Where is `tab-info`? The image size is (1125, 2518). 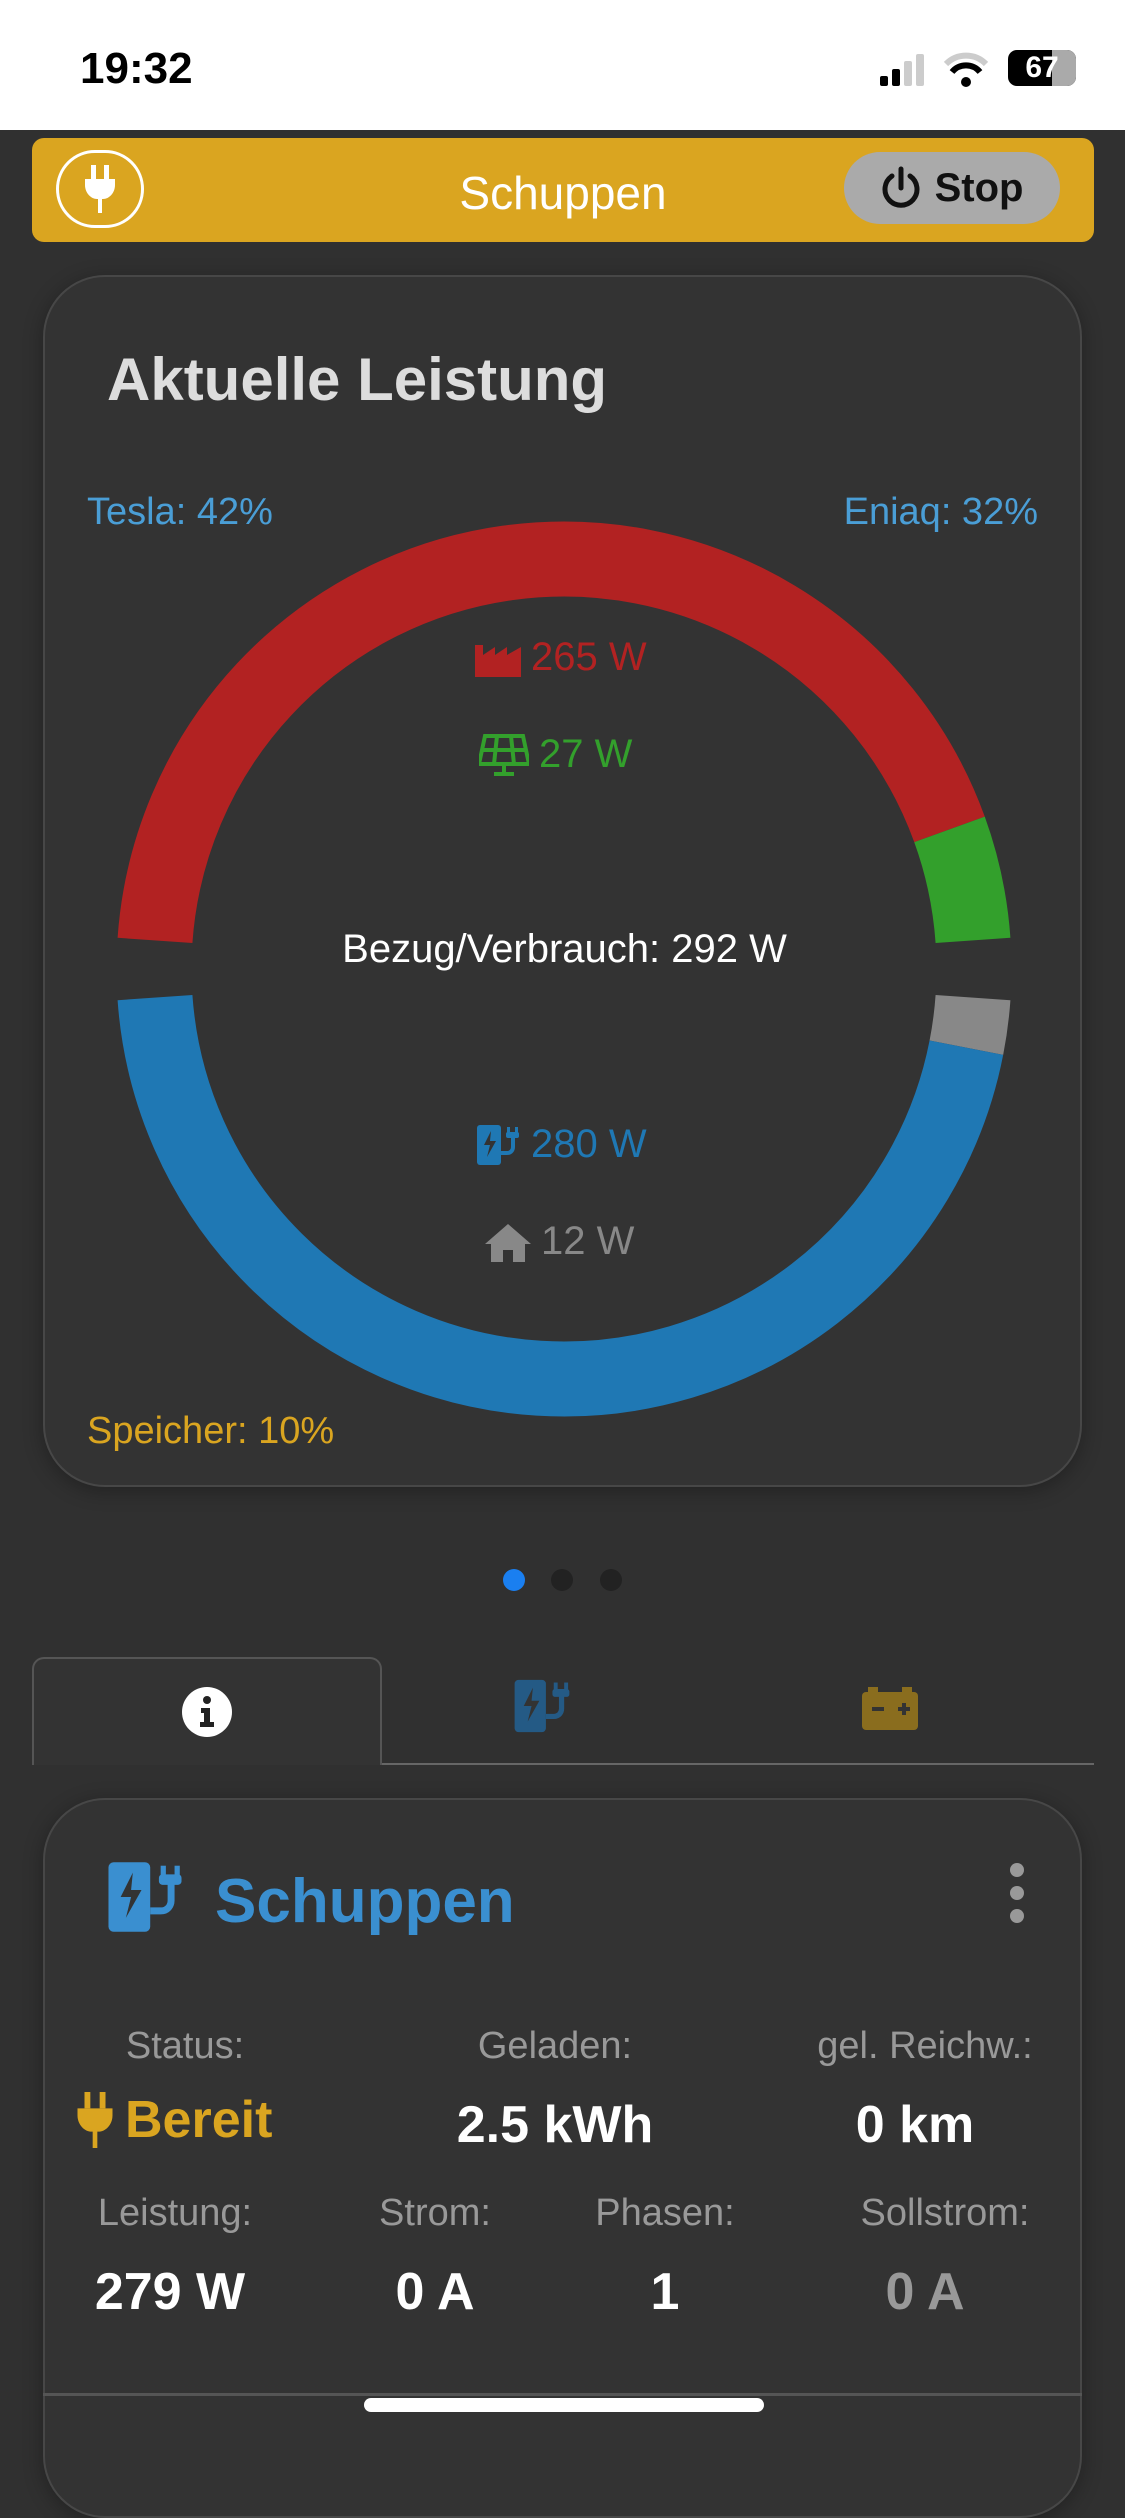 tab-info is located at coordinates (207, 1711).